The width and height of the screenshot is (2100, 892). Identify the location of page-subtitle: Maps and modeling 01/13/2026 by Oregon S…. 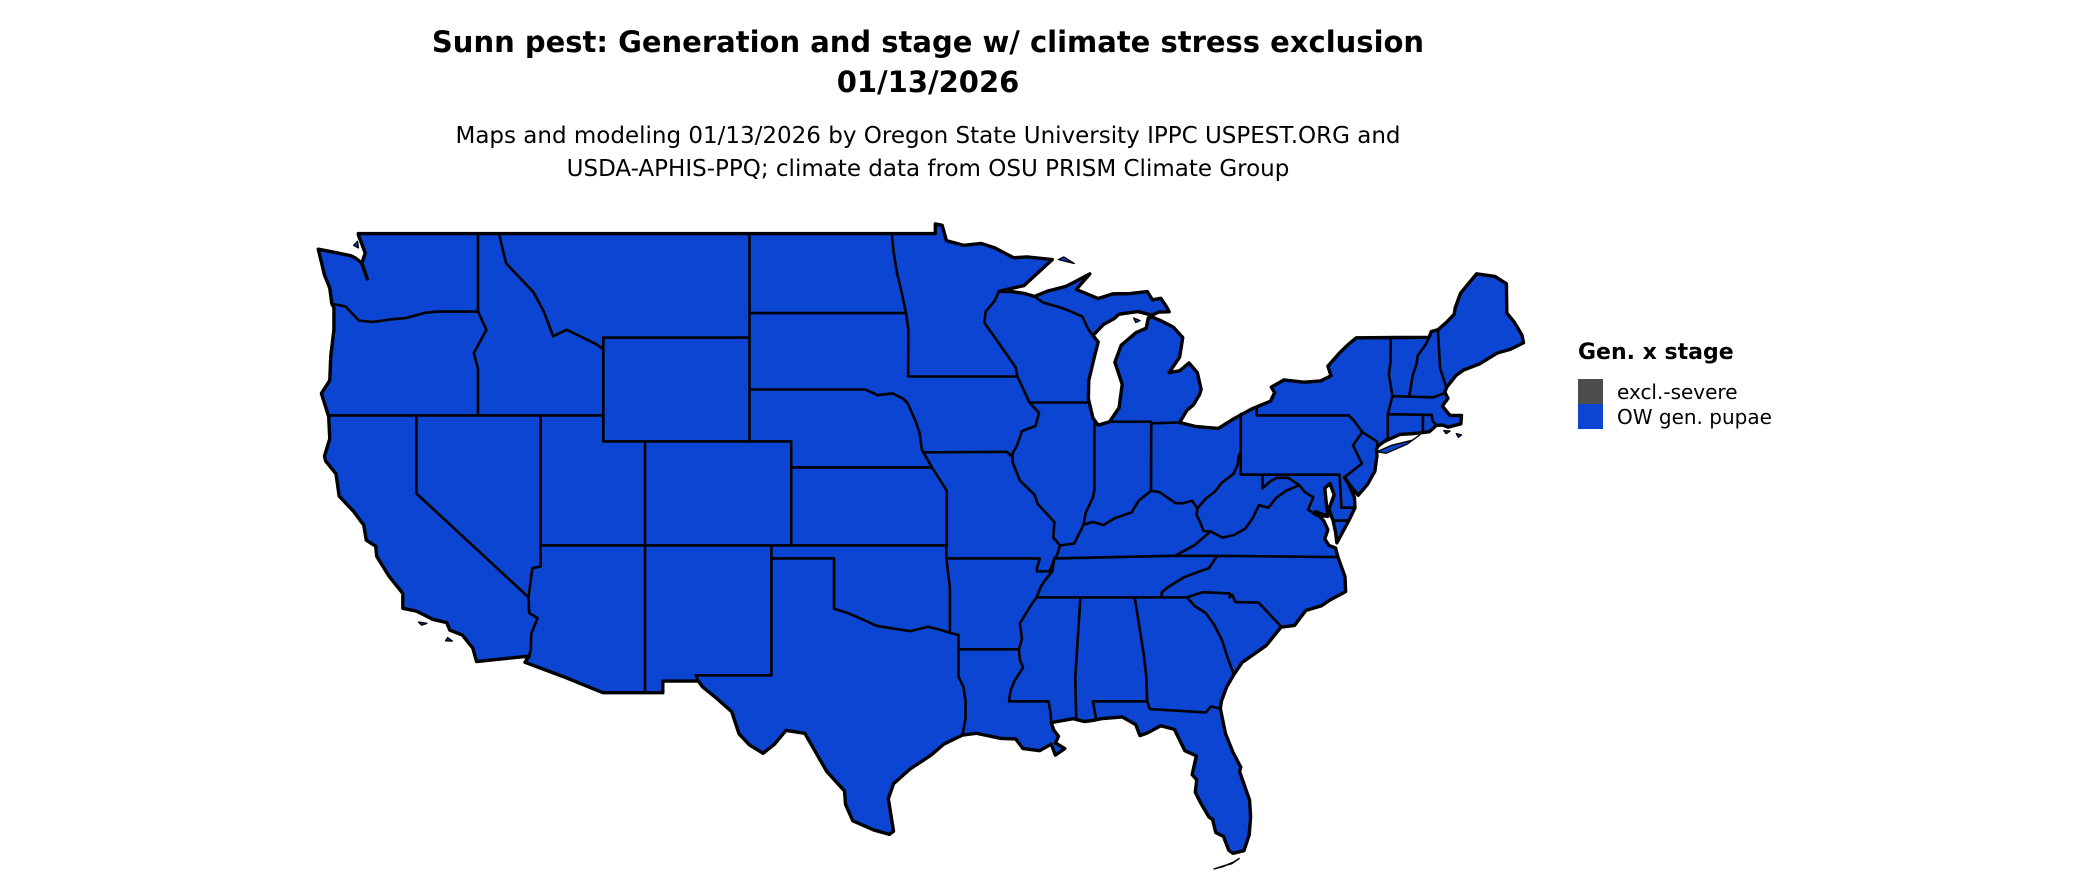
(928, 153).